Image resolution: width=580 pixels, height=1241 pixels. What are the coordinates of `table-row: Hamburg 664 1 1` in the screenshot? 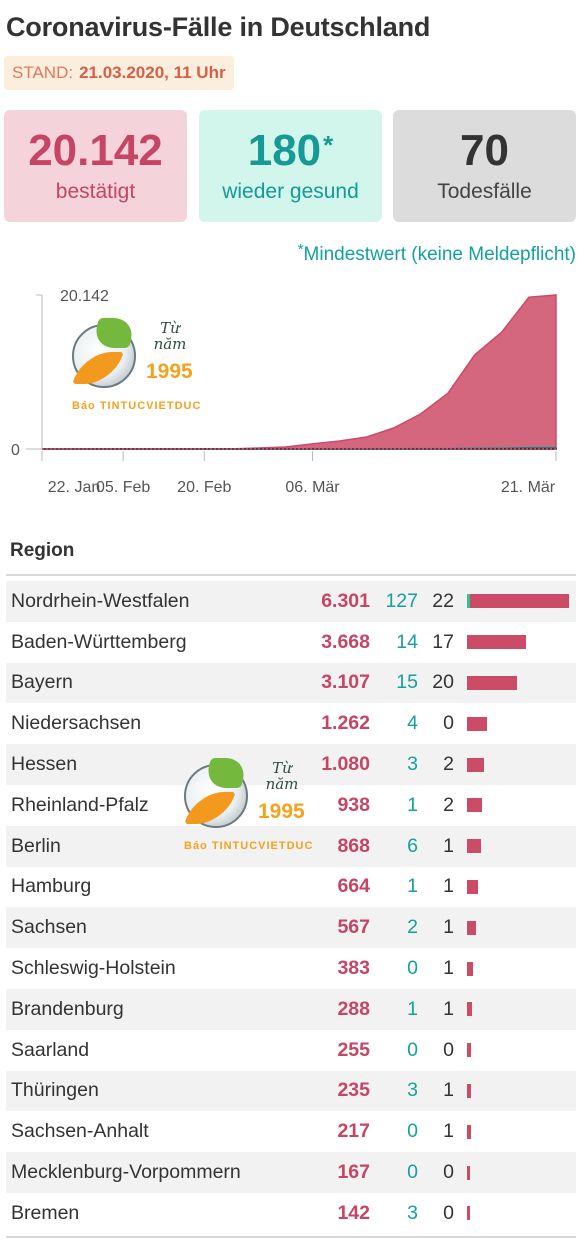 It's located at (291, 887).